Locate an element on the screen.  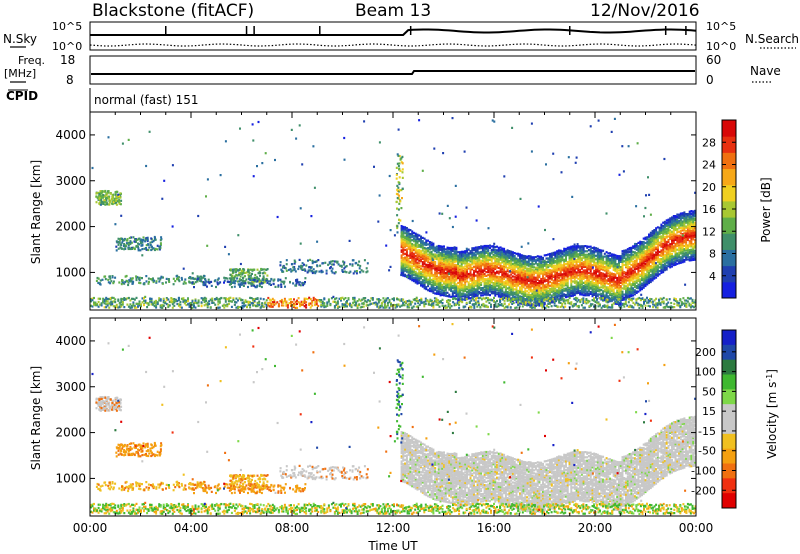
nsky-ytick-top: 10^5 is located at coordinates (67, 26).